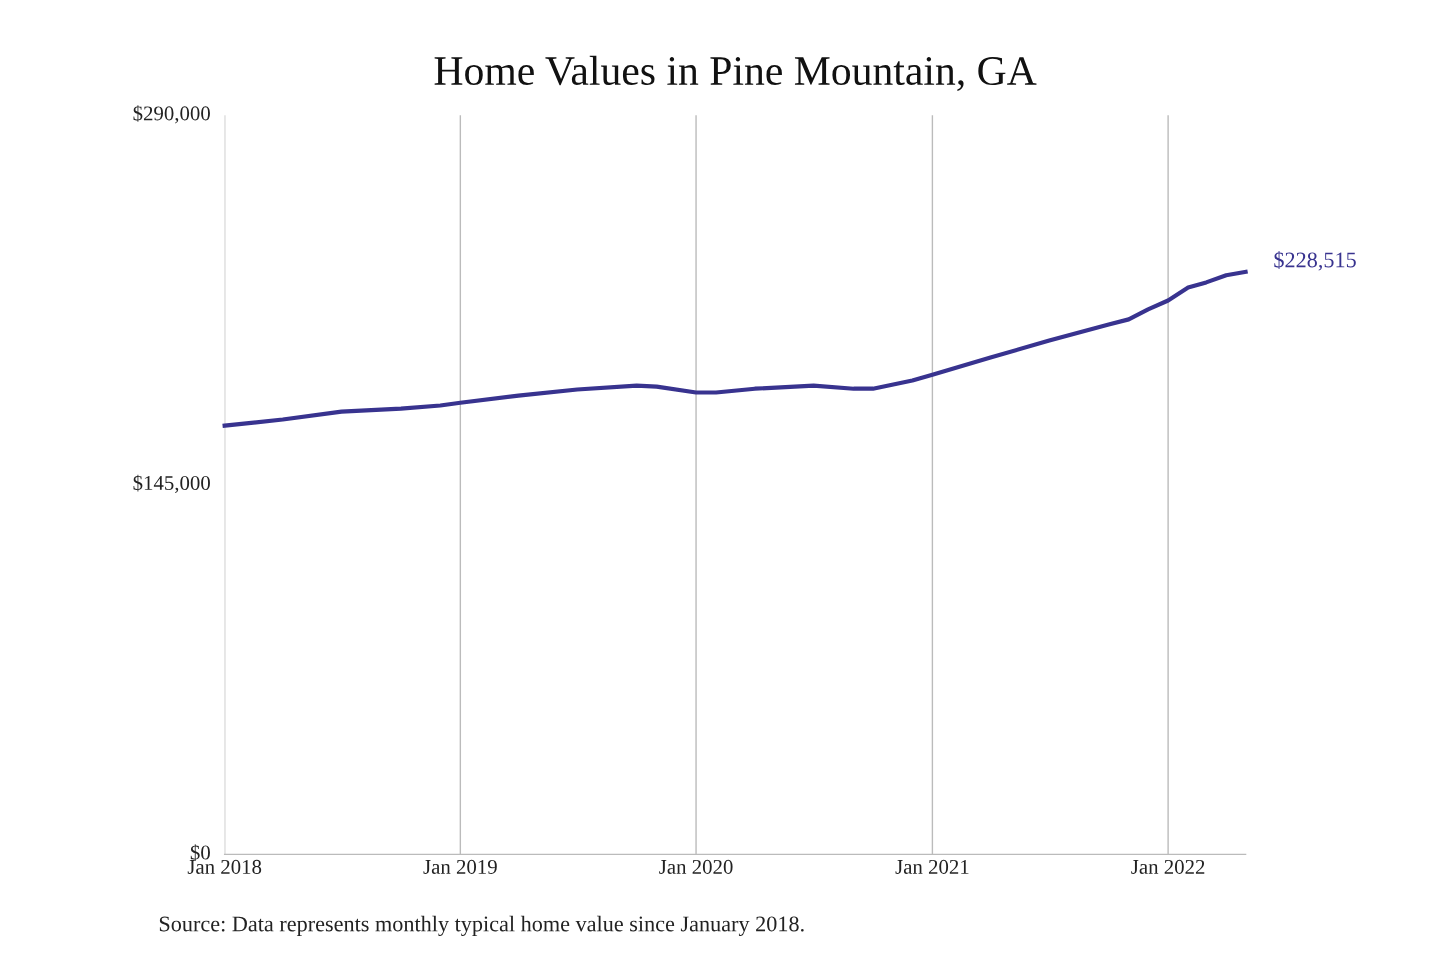  What do you see at coordinates (696, 866) in the screenshot?
I see `x-tick-label: Jan 2020` at bounding box center [696, 866].